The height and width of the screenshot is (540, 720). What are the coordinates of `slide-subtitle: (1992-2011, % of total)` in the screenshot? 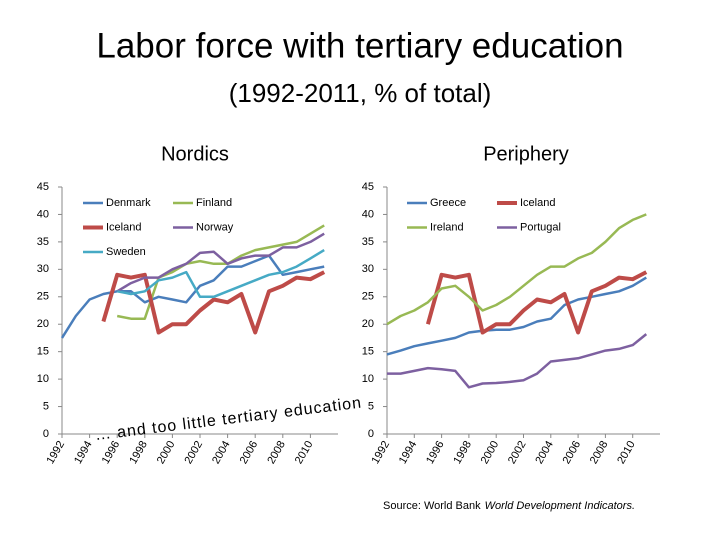 It's located at (360, 93).